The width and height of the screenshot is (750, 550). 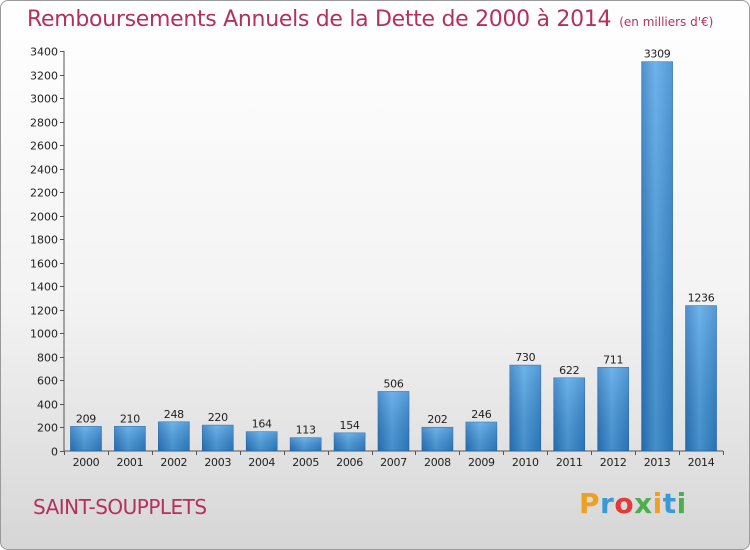 What do you see at coordinates (173, 462) in the screenshot?
I see `x-tick-label: 2002` at bounding box center [173, 462].